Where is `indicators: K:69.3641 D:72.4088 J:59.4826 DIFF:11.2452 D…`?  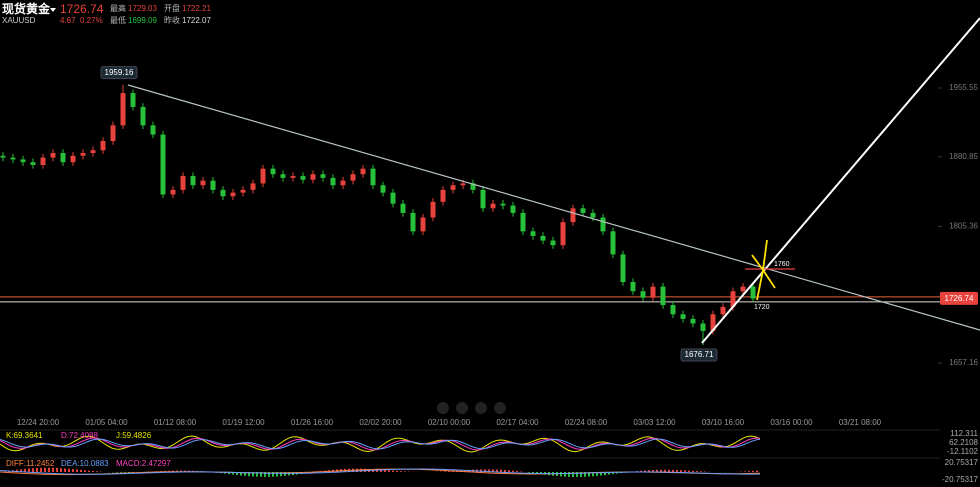 indicators: K:69.3641 D:72.4088 J:59.4826 DIFF:11.2452 D… is located at coordinates (489, 456).